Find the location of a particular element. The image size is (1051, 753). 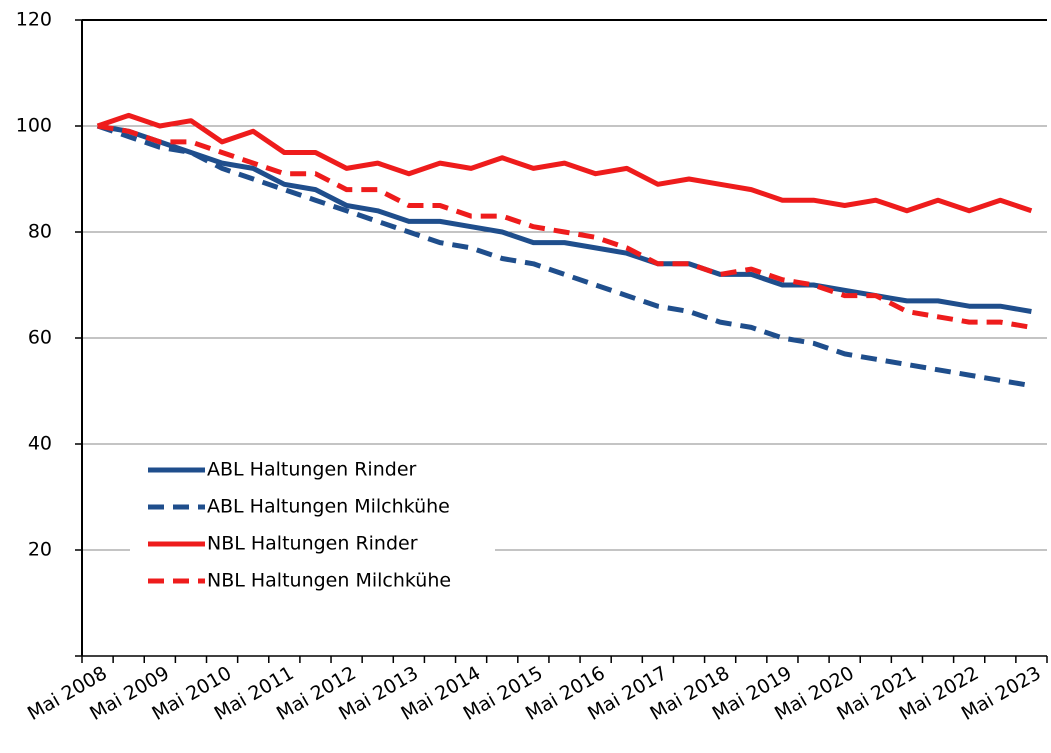

y-tick-label: 120 is located at coordinates (34, 20).